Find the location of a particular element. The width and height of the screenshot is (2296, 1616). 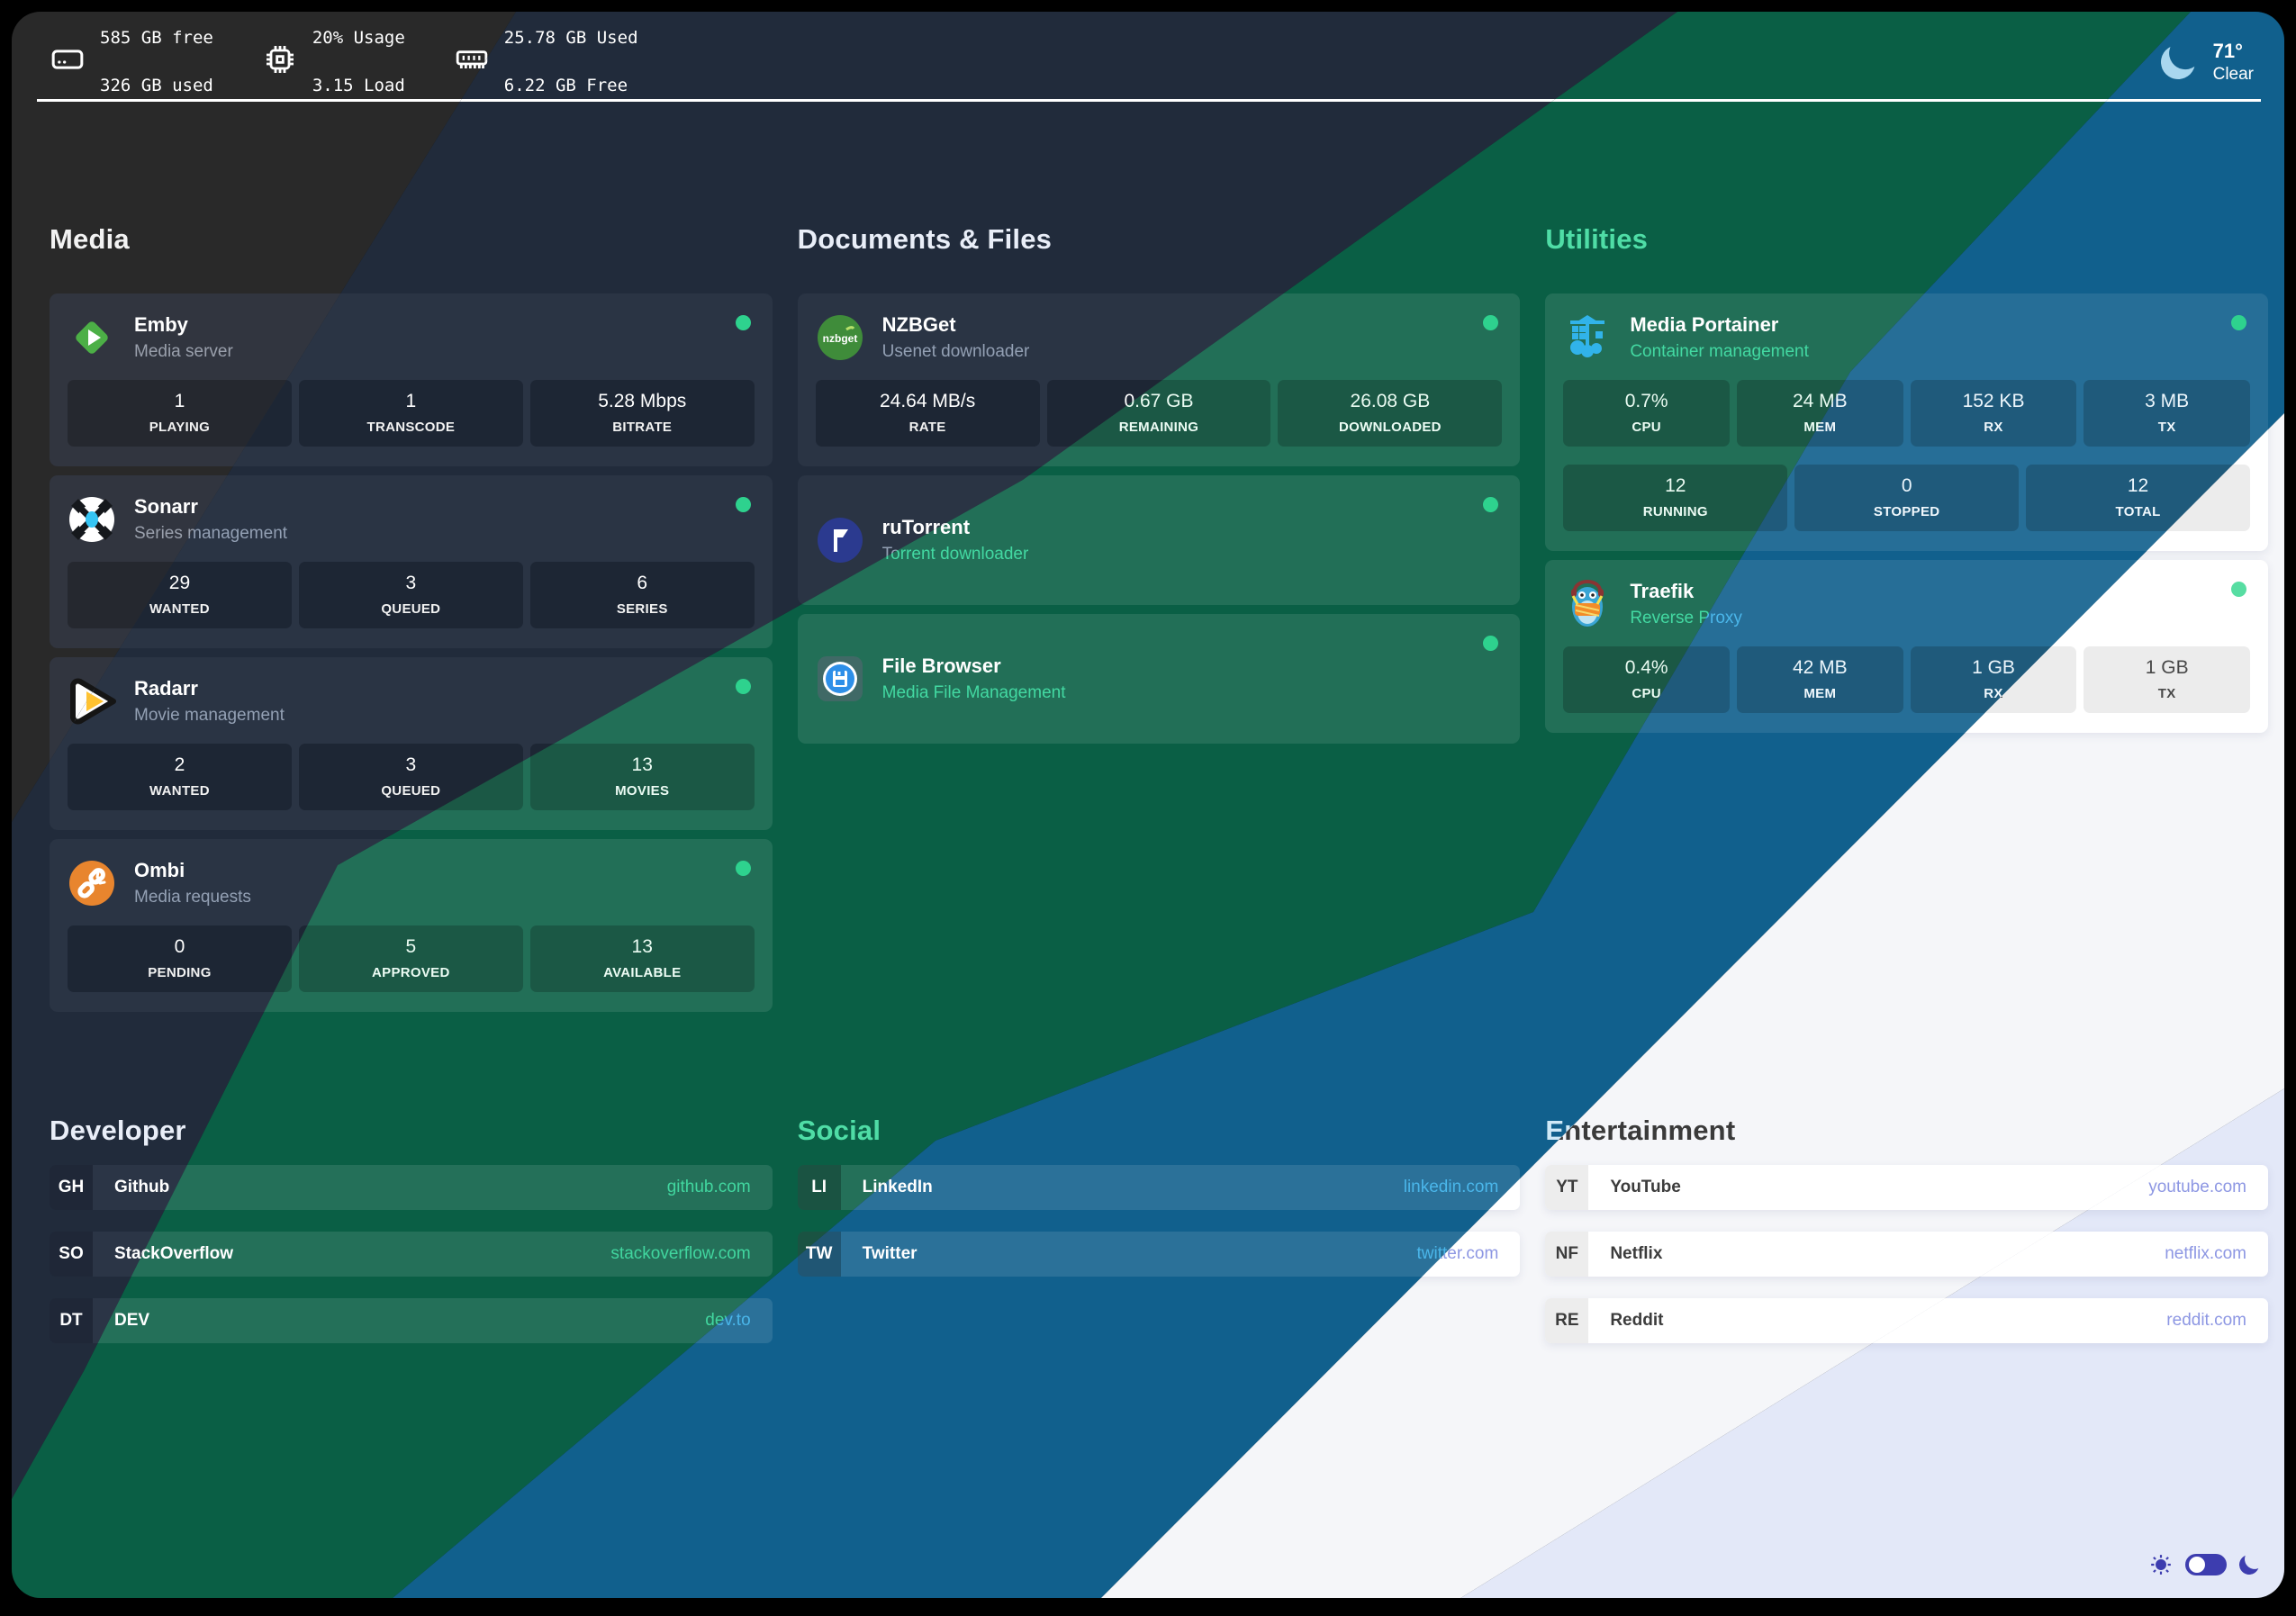

section-heading: Entertainment is located at coordinates (1640, 1130).